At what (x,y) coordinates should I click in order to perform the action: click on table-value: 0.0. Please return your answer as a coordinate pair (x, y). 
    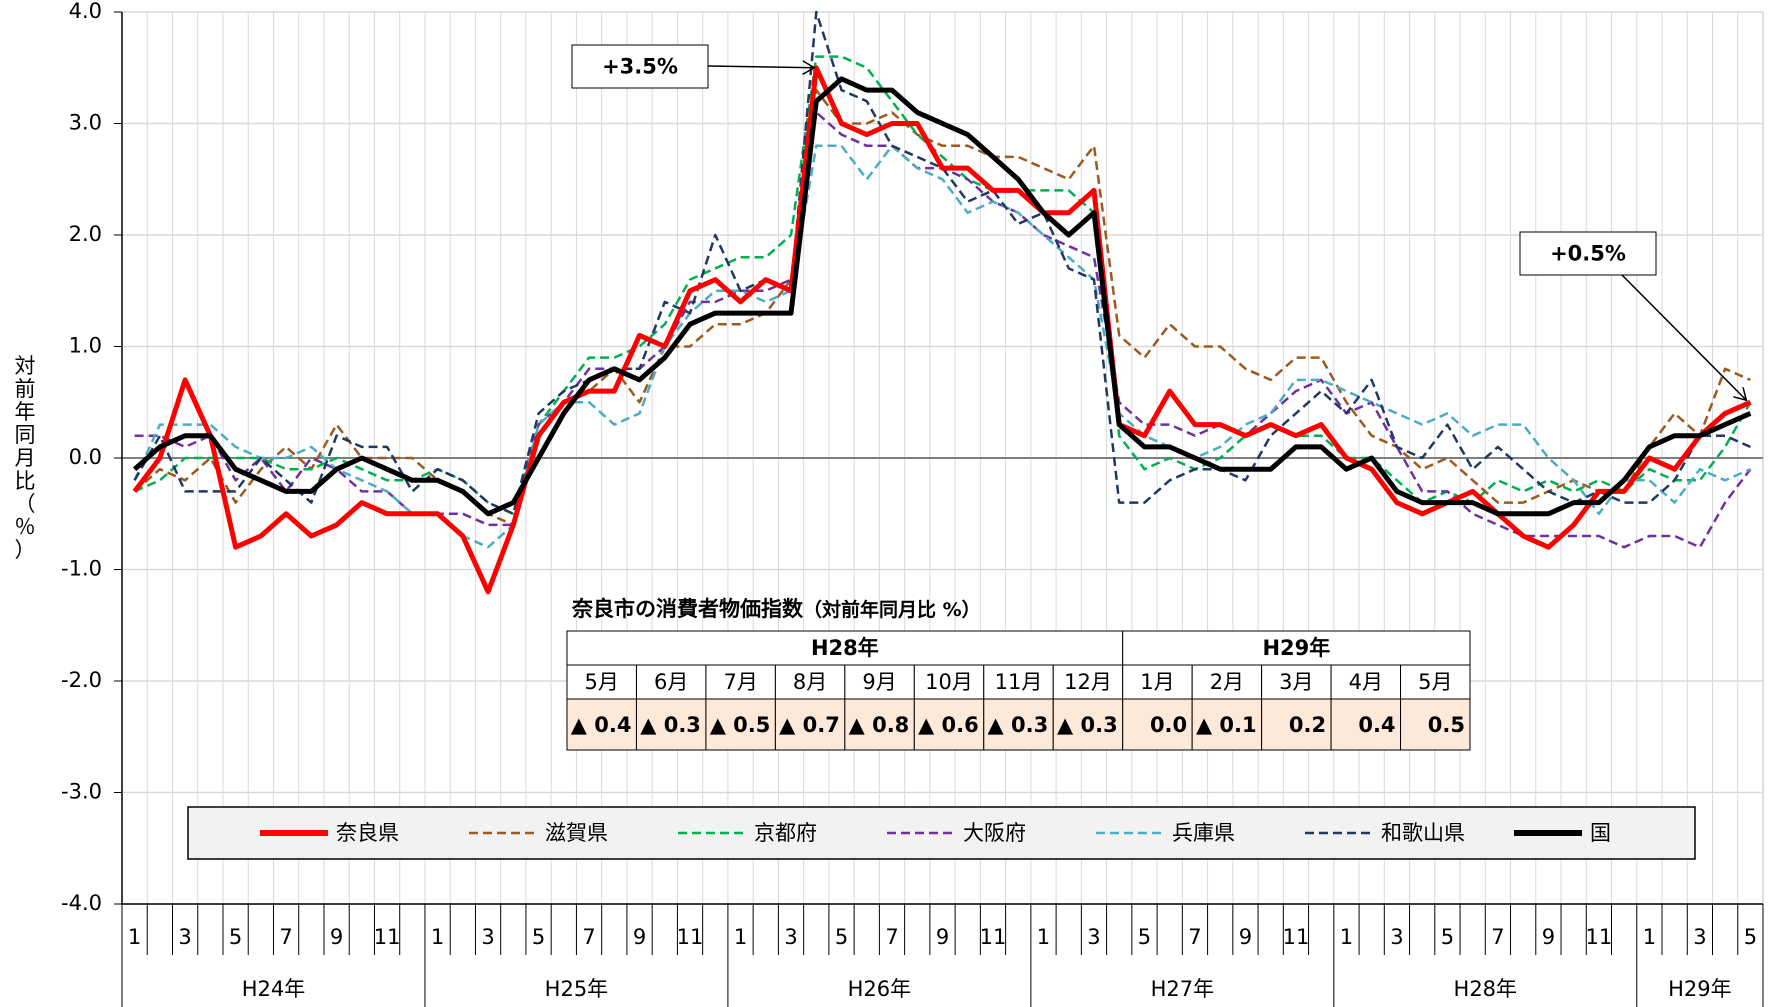
    Looking at the image, I should click on (1168, 725).